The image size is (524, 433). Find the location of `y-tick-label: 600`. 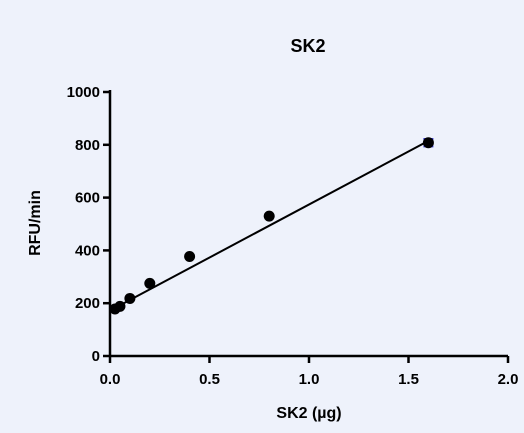

y-tick-label: 600 is located at coordinates (87, 198).